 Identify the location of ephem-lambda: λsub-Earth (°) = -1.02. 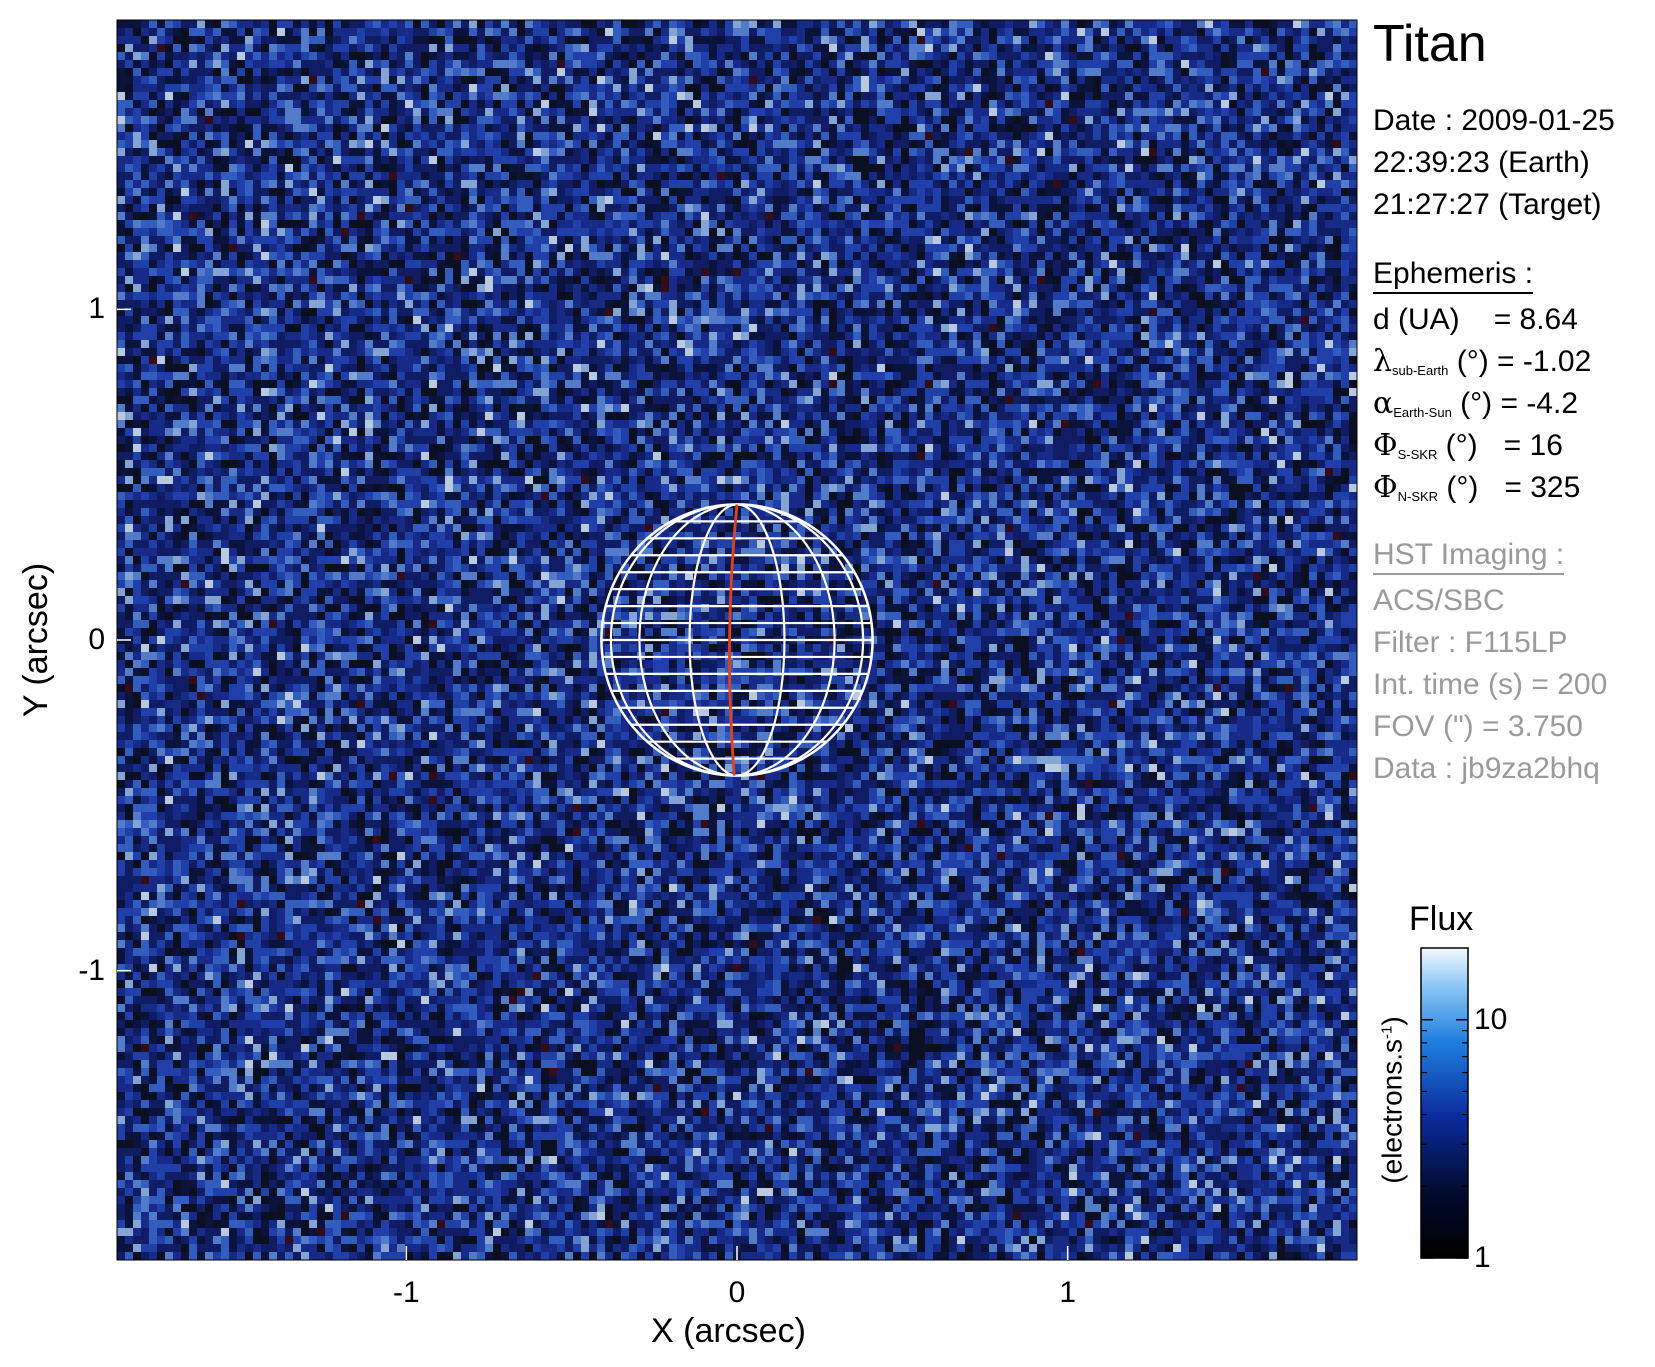
(1482, 366).